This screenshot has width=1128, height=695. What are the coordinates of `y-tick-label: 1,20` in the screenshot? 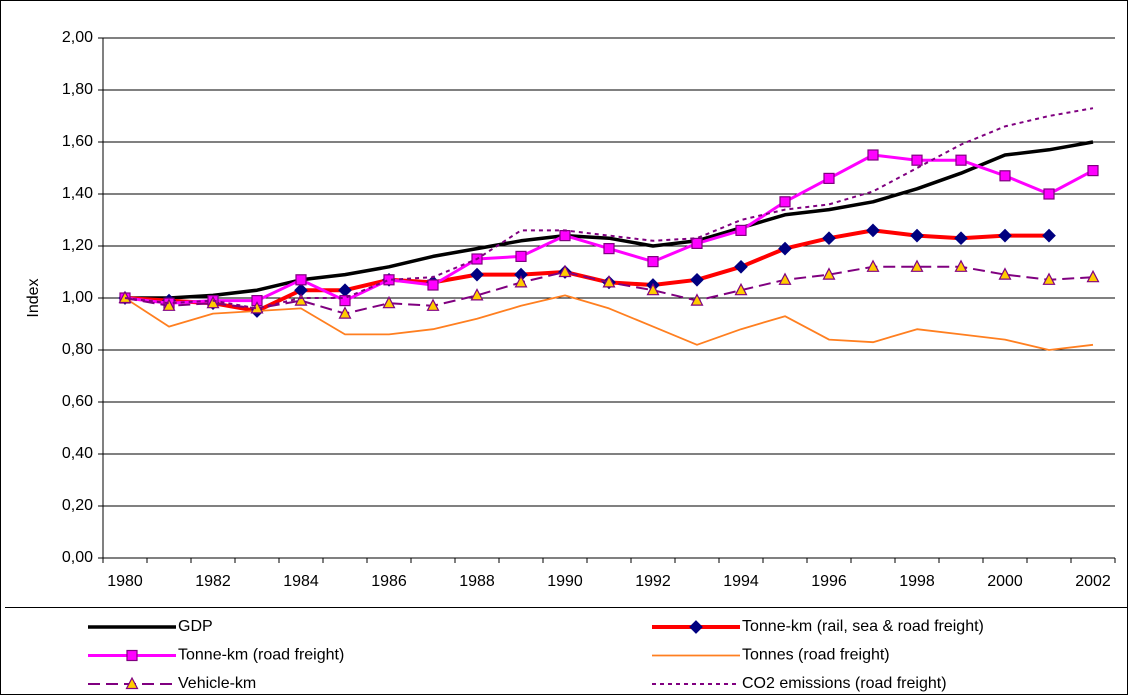 It's located at (77, 245).